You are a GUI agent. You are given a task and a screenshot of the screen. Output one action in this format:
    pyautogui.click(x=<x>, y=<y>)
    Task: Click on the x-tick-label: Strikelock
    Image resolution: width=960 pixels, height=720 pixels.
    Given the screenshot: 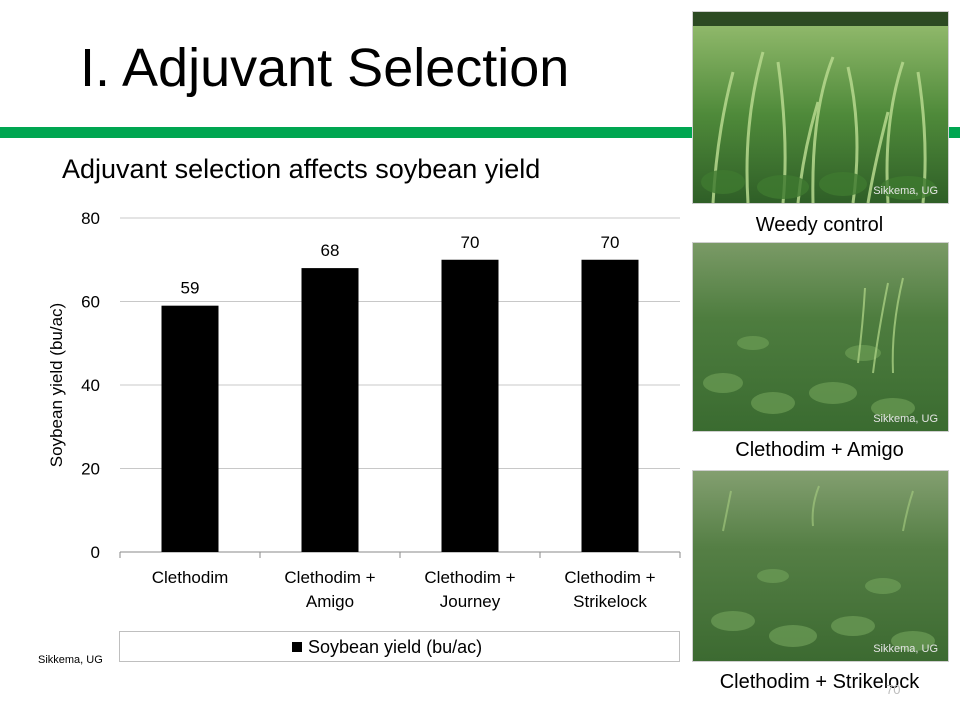 What is the action you would take?
    pyautogui.click(x=610, y=601)
    